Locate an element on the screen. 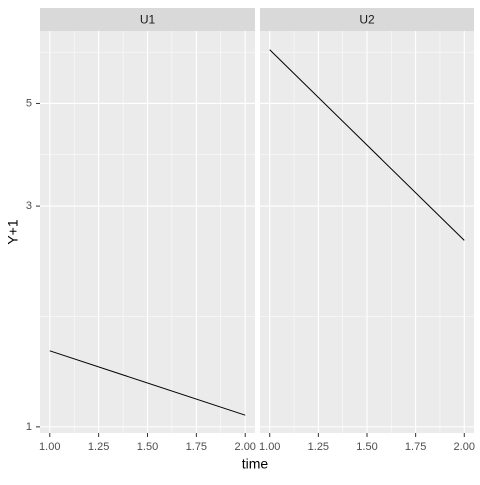  y-tick-label: 3 is located at coordinates (29, 206).